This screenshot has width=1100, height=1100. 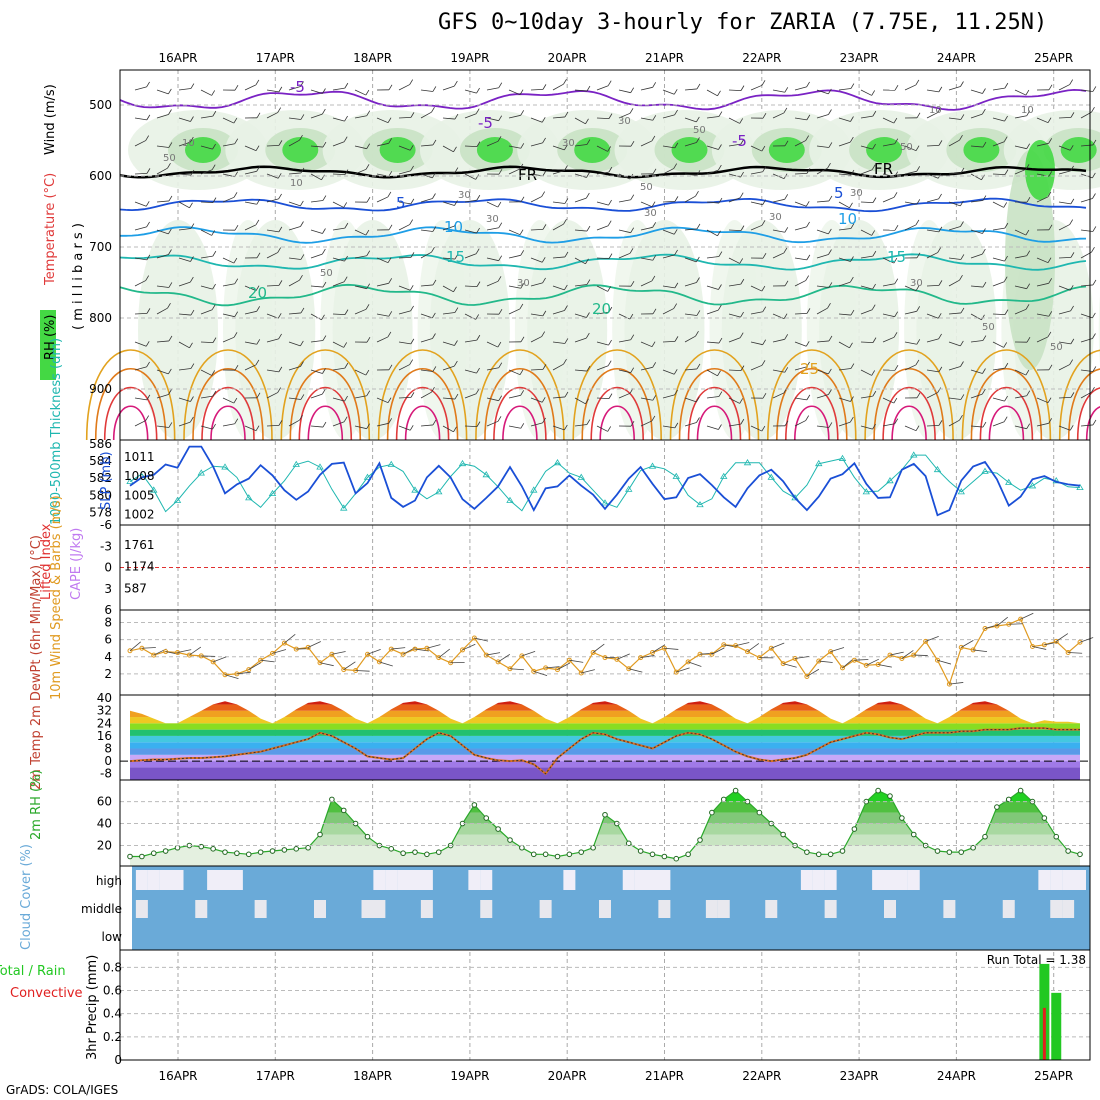 I want to click on wind-tick-label: 8, so click(x=108, y=623).